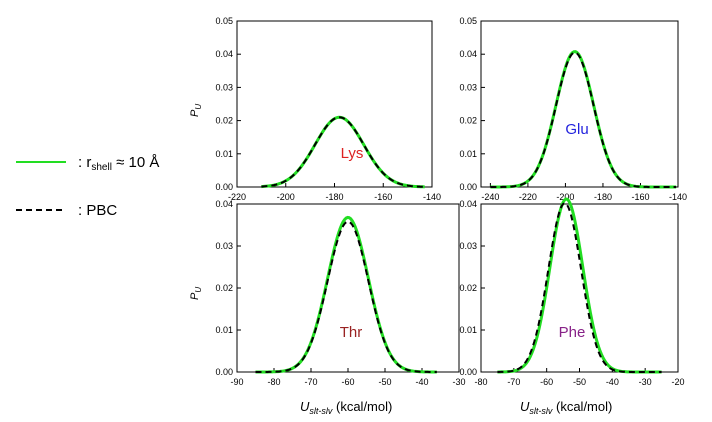  Describe the element at coordinates (118, 163) in the screenshot. I see `legend-shell-label: : rshell ≈ 10 Å` at that location.